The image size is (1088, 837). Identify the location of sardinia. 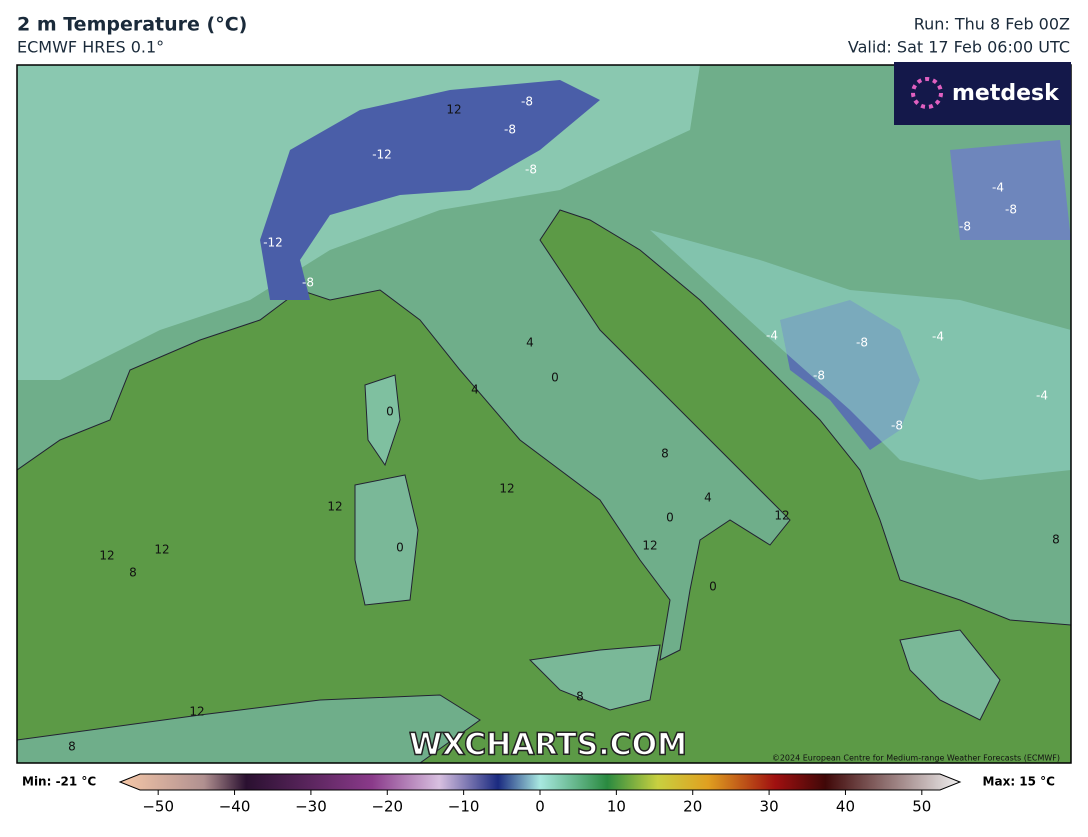
(386, 540).